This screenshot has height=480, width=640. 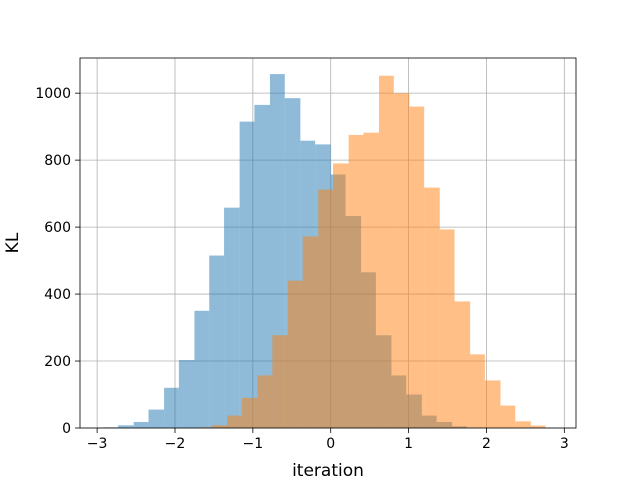 I want to click on y-tick-label: 1000, so click(x=53, y=94).